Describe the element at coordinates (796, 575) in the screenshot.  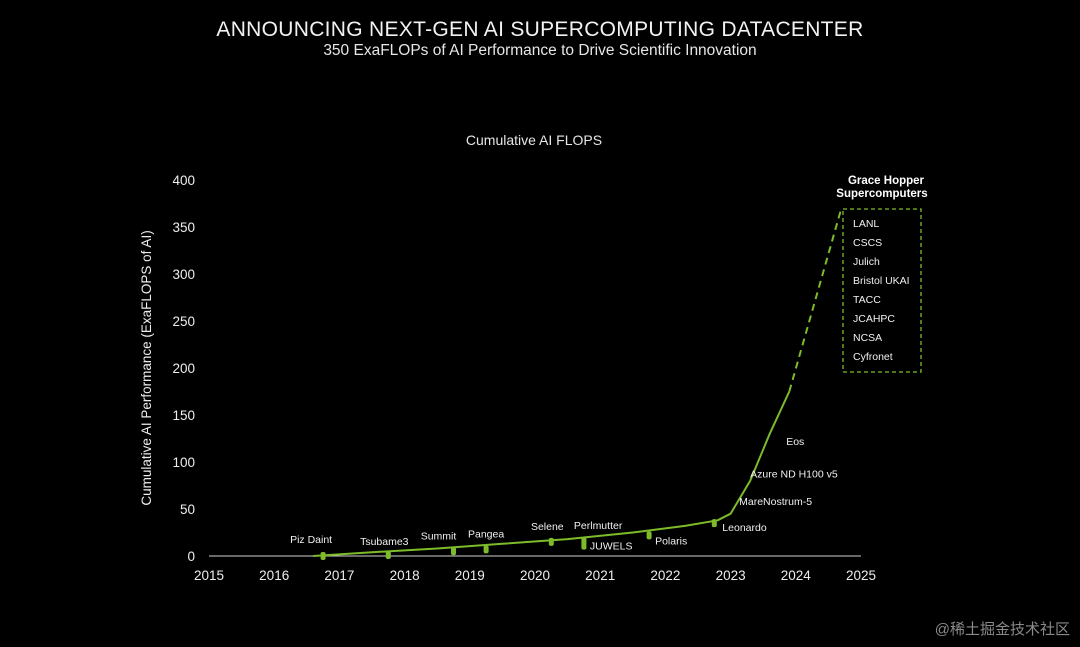
I see `x-tick-label: 2024` at that location.